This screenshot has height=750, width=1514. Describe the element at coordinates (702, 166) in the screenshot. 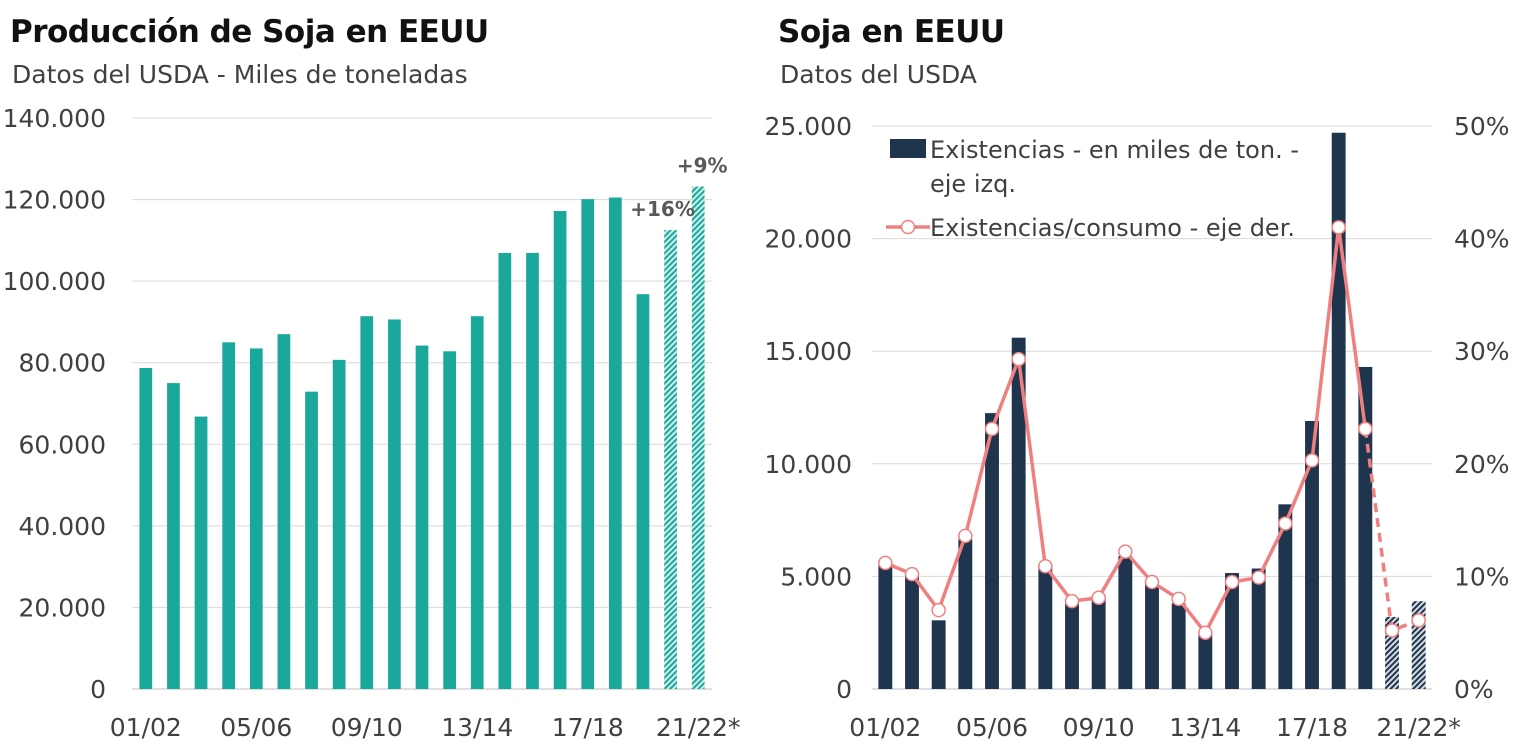

I see `data-annotation: +9%` at that location.